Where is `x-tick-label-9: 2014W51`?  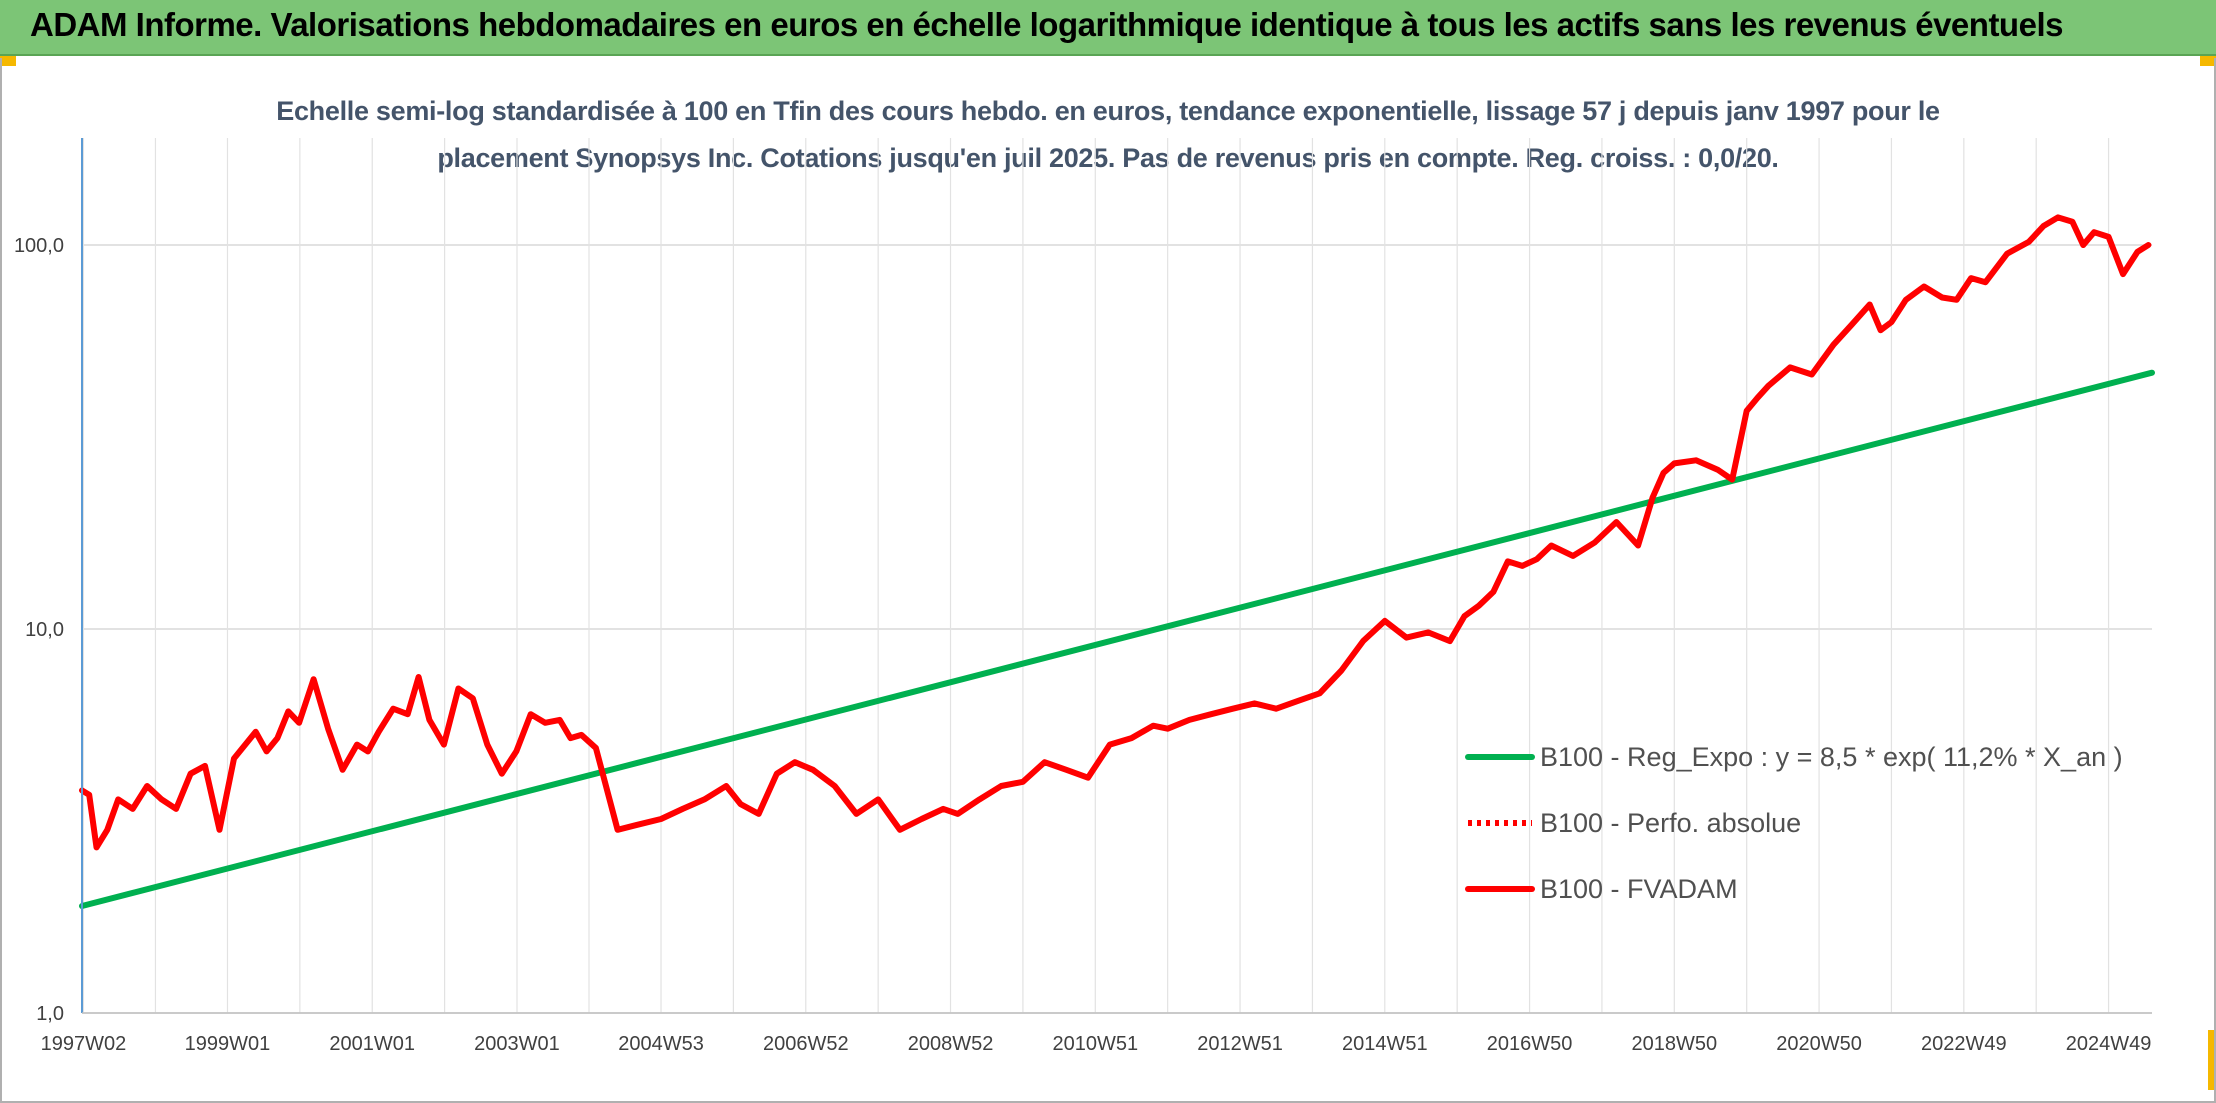
x-tick-label-9: 2014W51 is located at coordinates (1385, 1044).